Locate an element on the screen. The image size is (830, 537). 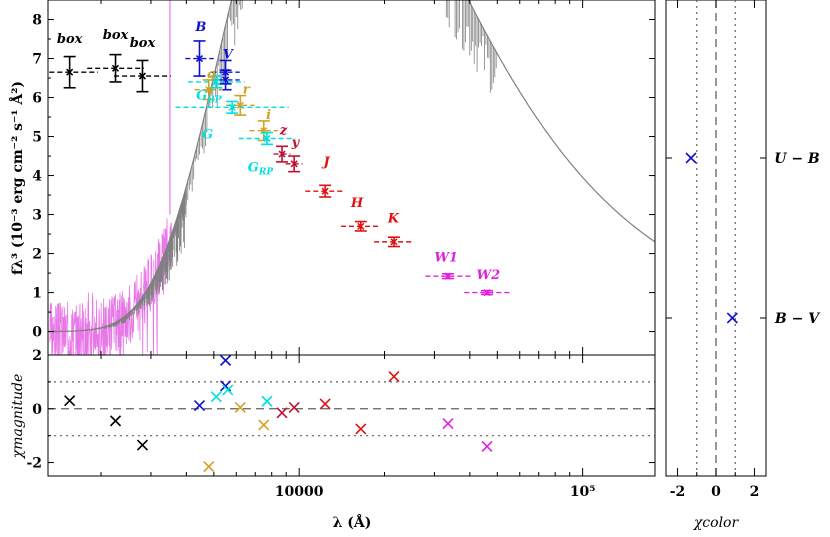
color-row-label: B − V is located at coordinates (797, 319).